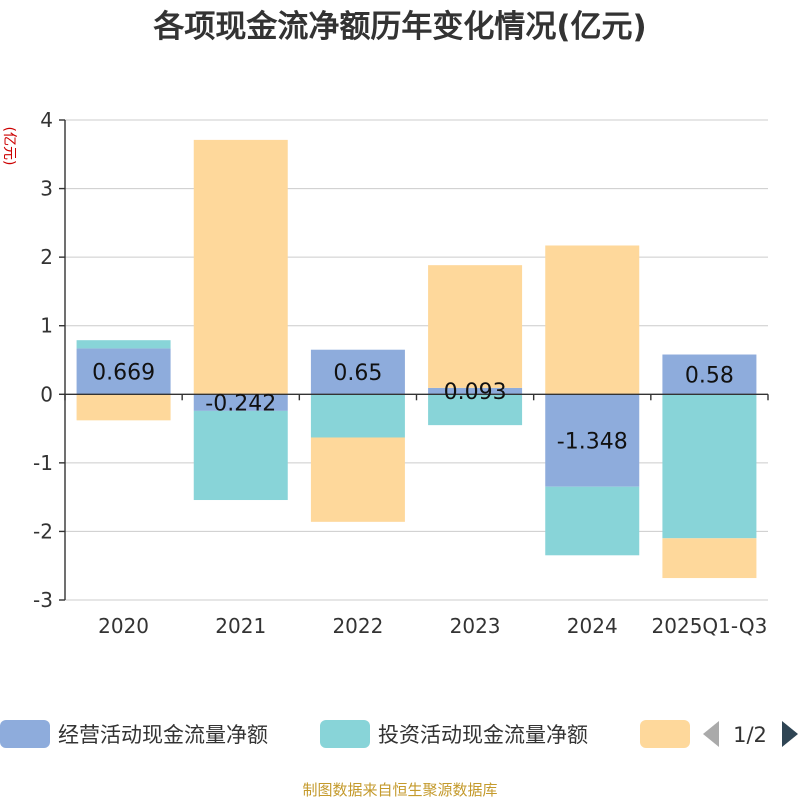 The image size is (800, 800). I want to click on legend: 经营活动现金流量净额 投资活动现金流量净额 1/2, so click(399, 734).